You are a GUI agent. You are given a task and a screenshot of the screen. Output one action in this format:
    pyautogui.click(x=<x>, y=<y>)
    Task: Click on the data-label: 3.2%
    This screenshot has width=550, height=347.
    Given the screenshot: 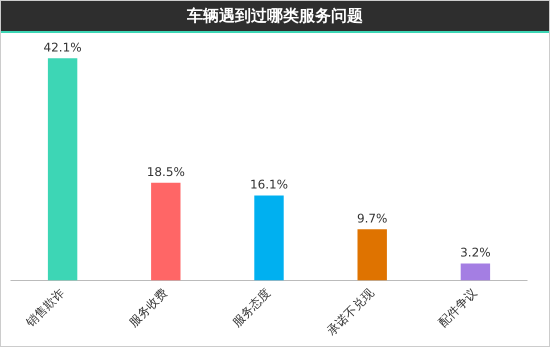 What is the action you would take?
    pyautogui.click(x=475, y=253)
    